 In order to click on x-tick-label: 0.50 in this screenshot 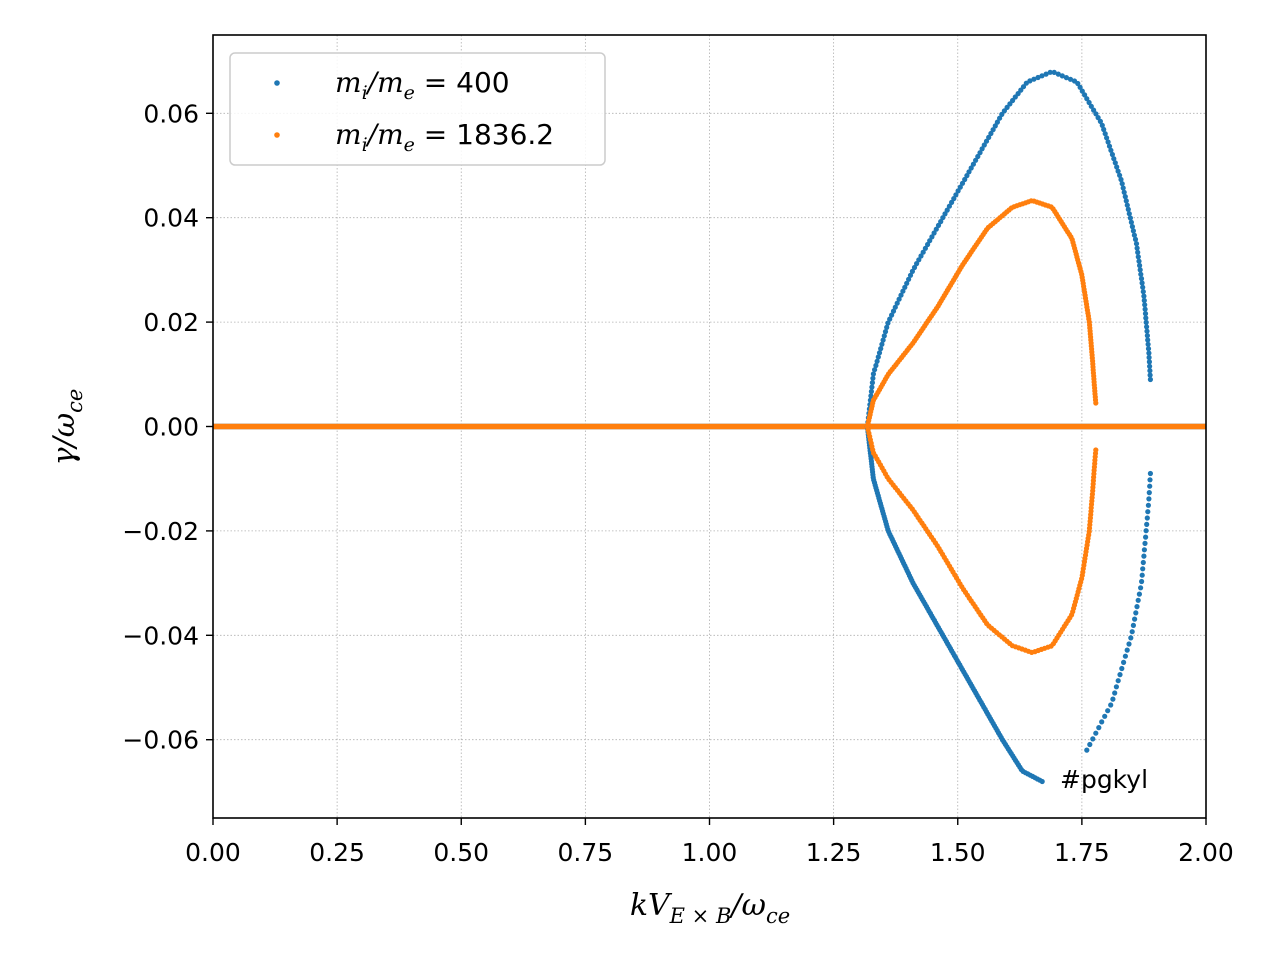, I will do `click(461, 852)`.